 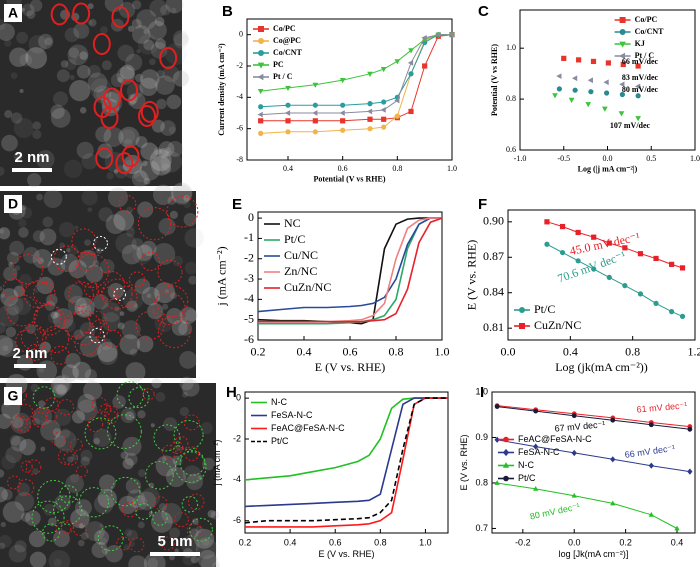 I want to click on legend-label: FeAC@FeSA-N-C, so click(x=308, y=428).